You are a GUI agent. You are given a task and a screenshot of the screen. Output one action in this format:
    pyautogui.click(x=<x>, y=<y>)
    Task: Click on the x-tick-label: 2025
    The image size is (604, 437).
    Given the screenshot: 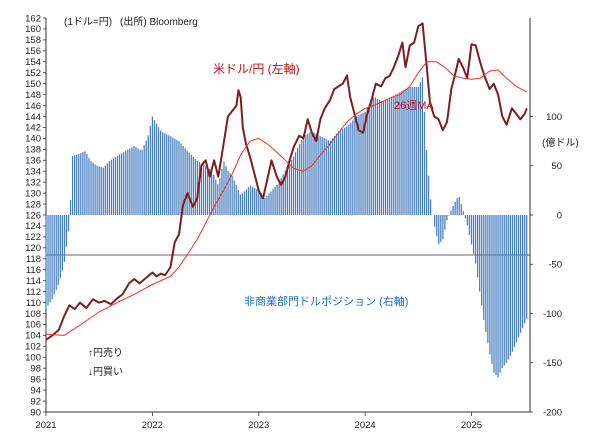 What is the action you would take?
    pyautogui.click(x=471, y=425)
    